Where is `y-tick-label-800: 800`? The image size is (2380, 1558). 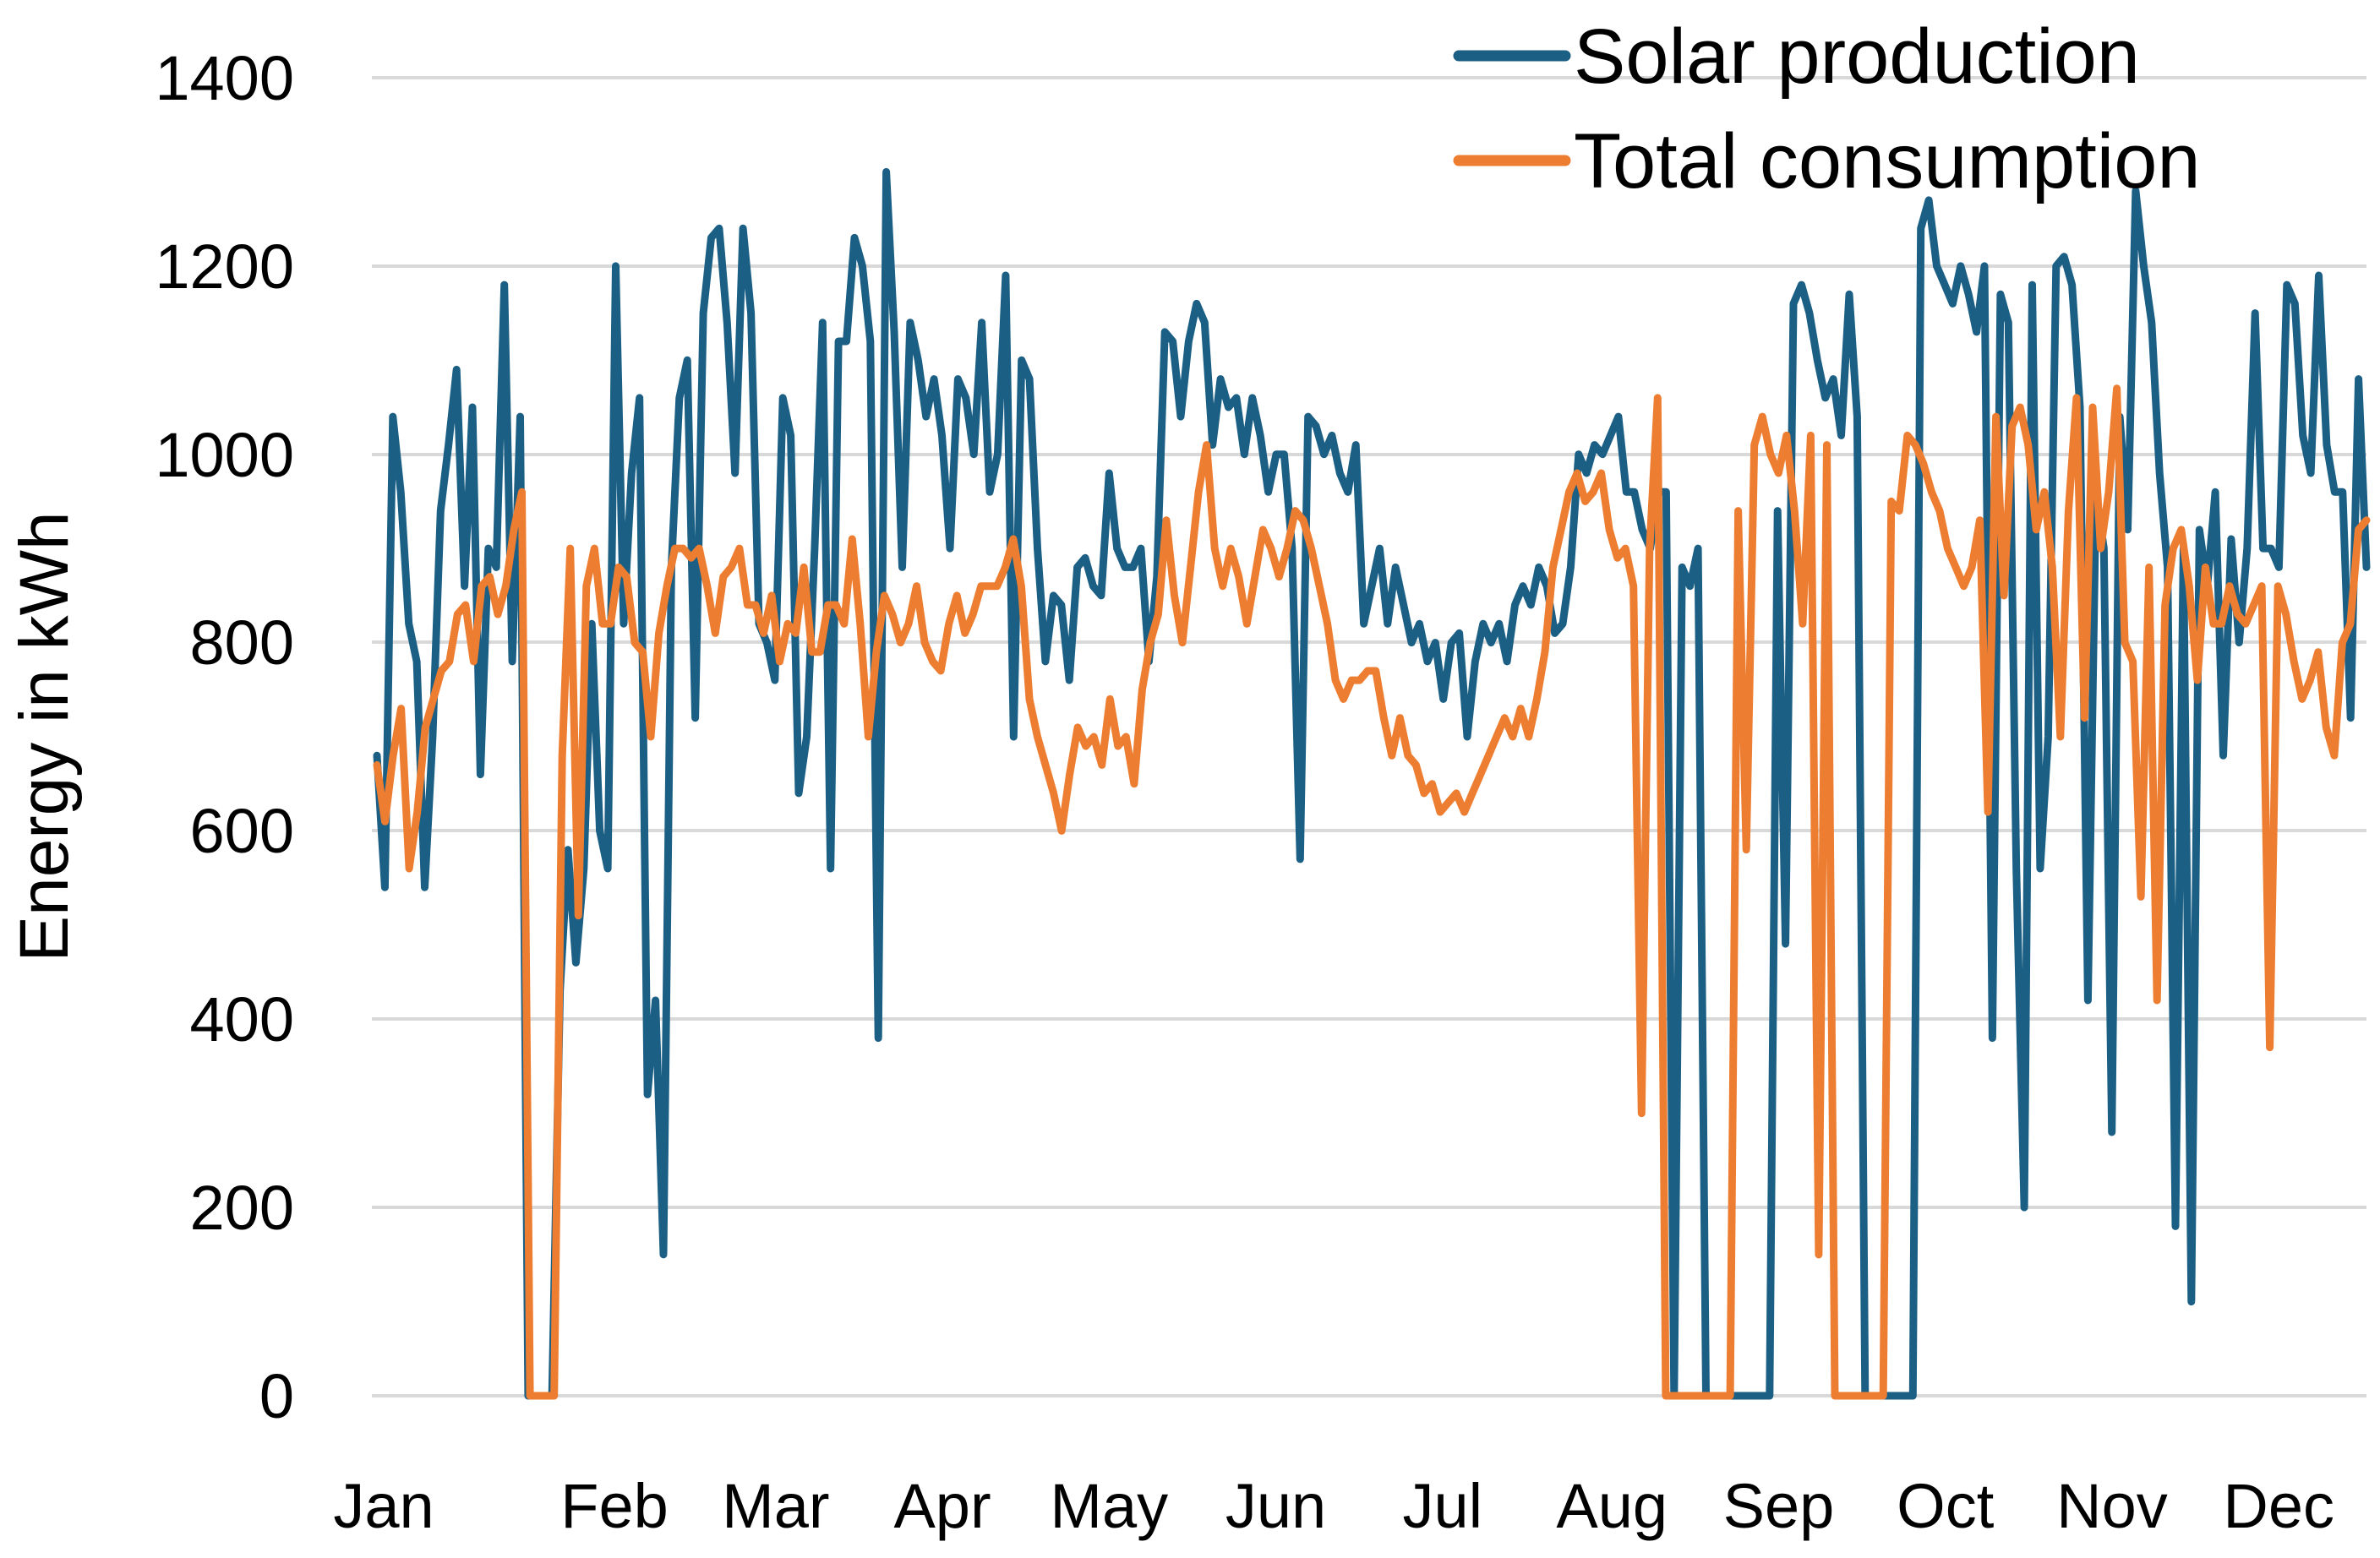 y-tick-label-800: 800 is located at coordinates (242, 642).